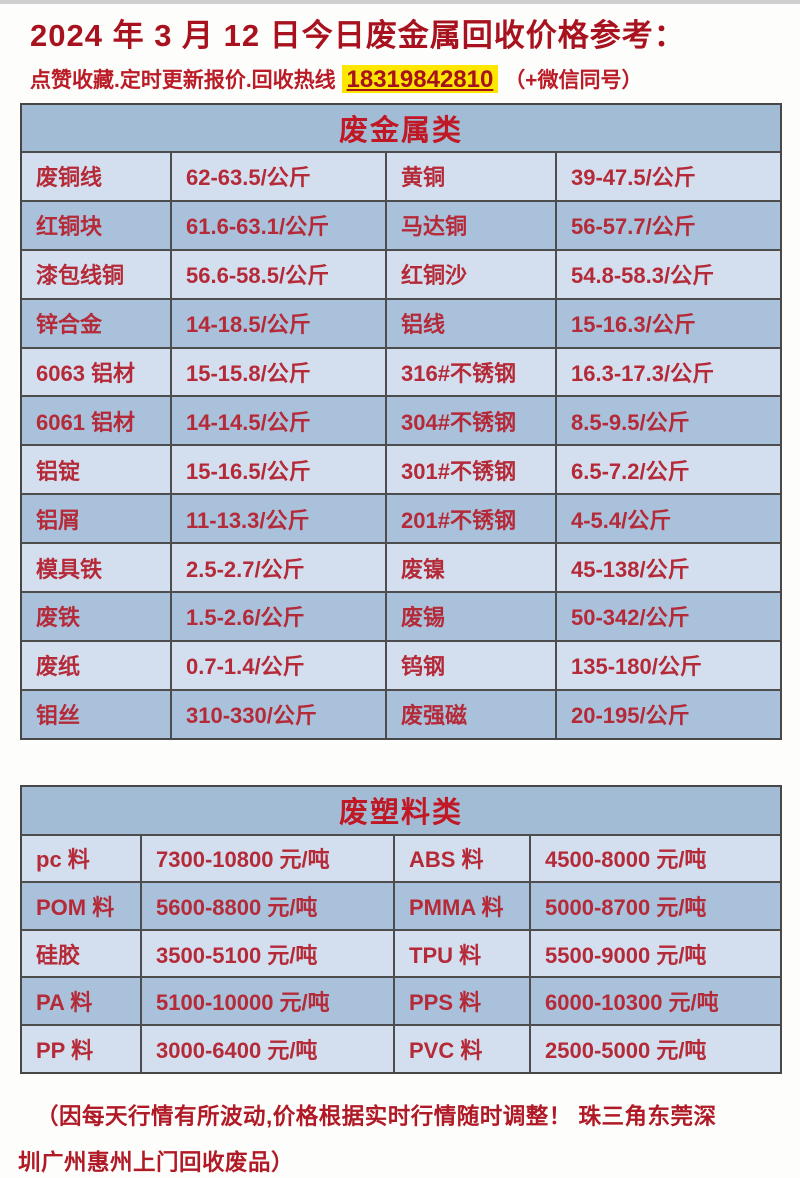  What do you see at coordinates (277, 470) in the screenshot?
I see `item-price-cell: 15-16.5/公斤` at bounding box center [277, 470].